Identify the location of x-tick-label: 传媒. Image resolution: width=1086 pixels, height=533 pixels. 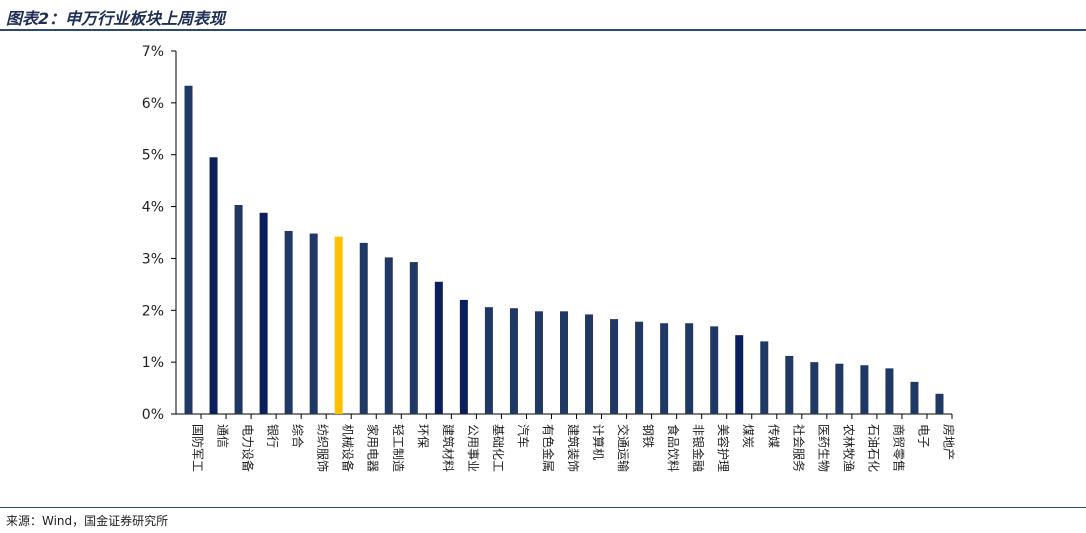
(773, 436).